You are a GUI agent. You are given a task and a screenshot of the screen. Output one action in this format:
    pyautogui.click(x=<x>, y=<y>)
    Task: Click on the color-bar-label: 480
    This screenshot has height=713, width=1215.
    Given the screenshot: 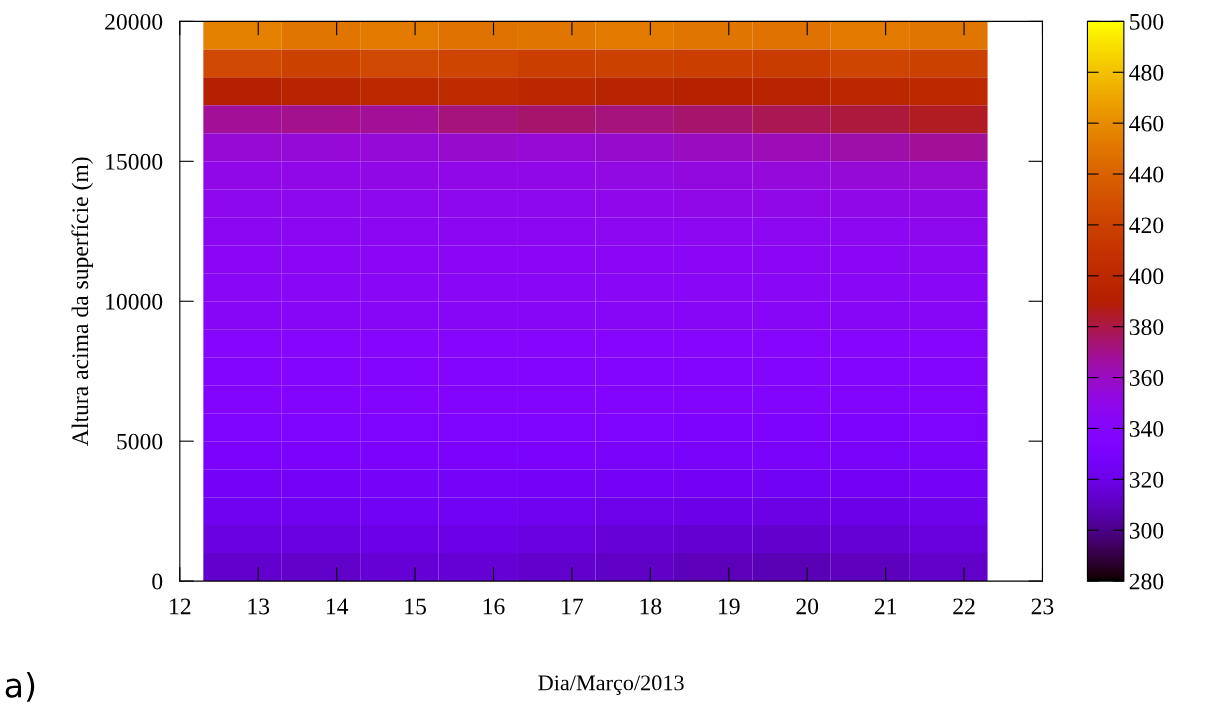 What is the action you would take?
    pyautogui.click(x=1146, y=72)
    